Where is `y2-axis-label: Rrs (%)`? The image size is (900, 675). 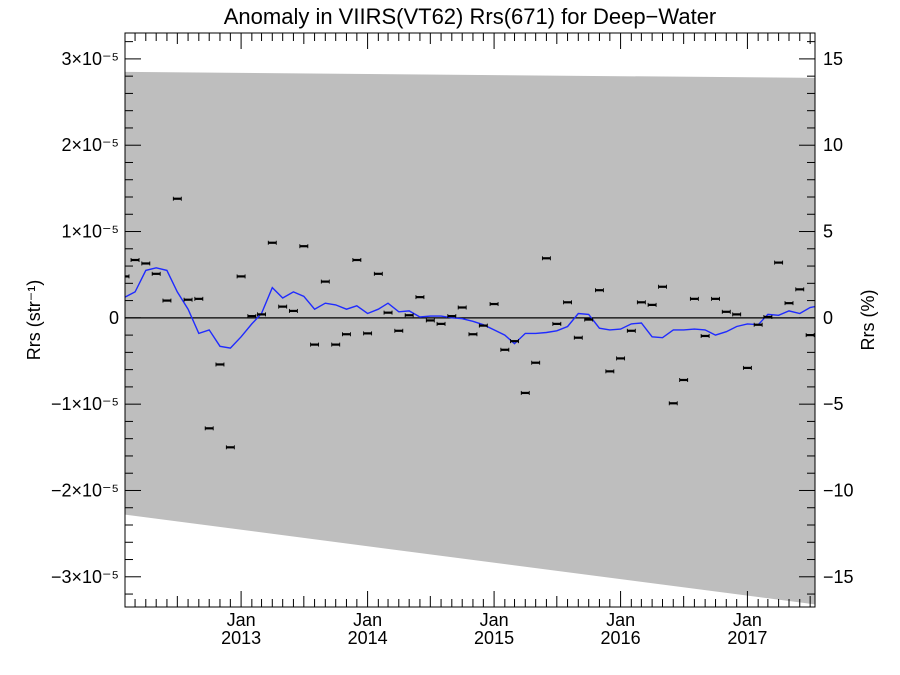
y2-axis-label: Rrs (%) is located at coordinates (868, 320).